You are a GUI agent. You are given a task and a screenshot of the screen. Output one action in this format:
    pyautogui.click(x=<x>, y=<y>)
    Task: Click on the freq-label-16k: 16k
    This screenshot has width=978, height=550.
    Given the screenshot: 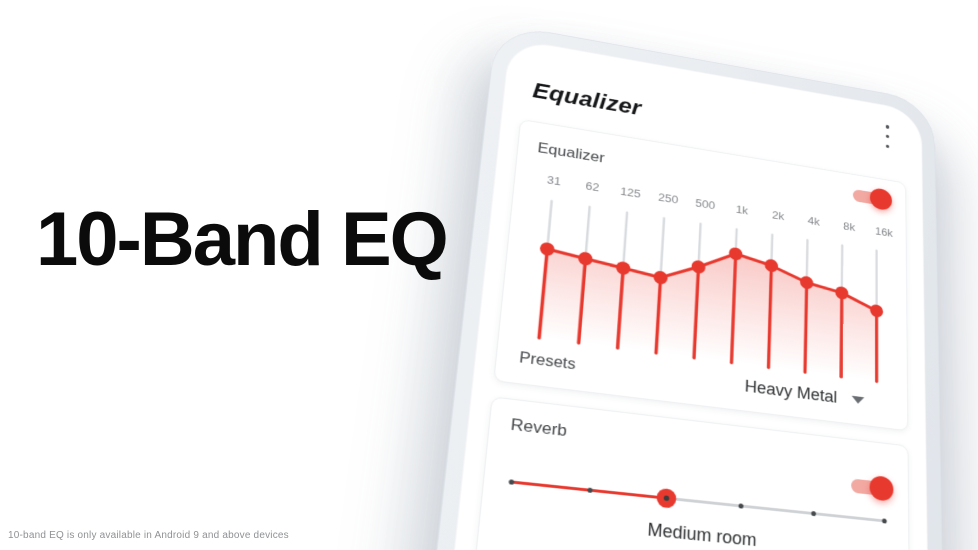 What is the action you would take?
    pyautogui.click(x=883, y=232)
    